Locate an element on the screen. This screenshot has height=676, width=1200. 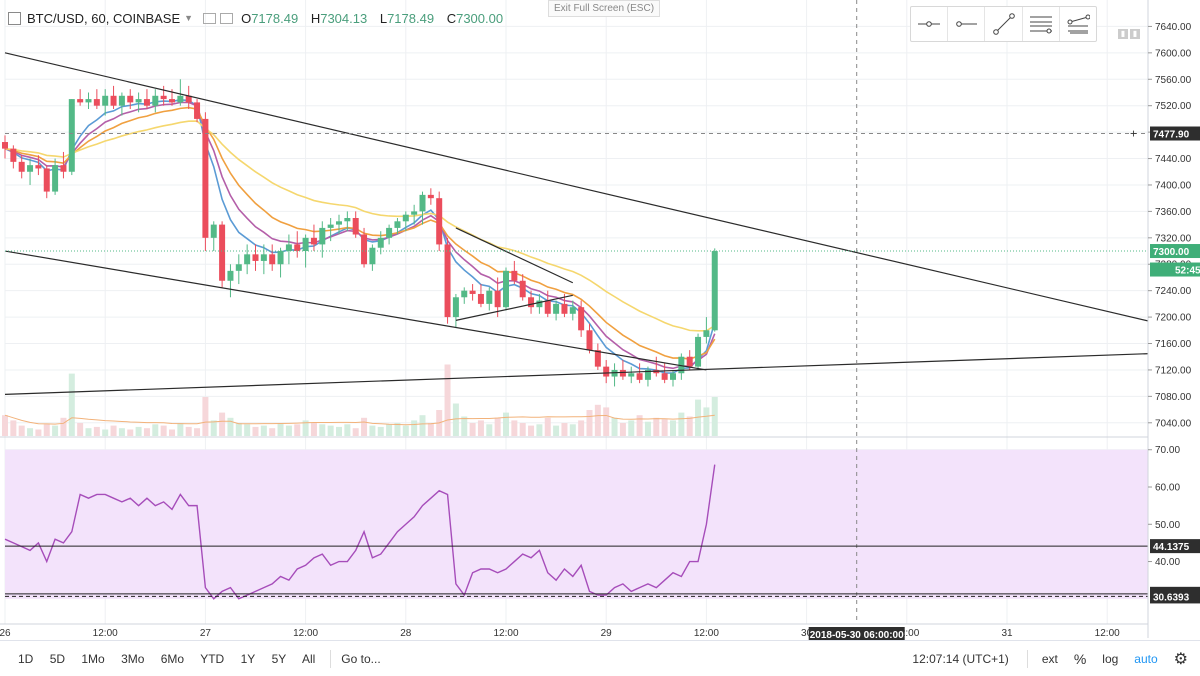
range-5y: 5Y is located at coordinates (279, 658).